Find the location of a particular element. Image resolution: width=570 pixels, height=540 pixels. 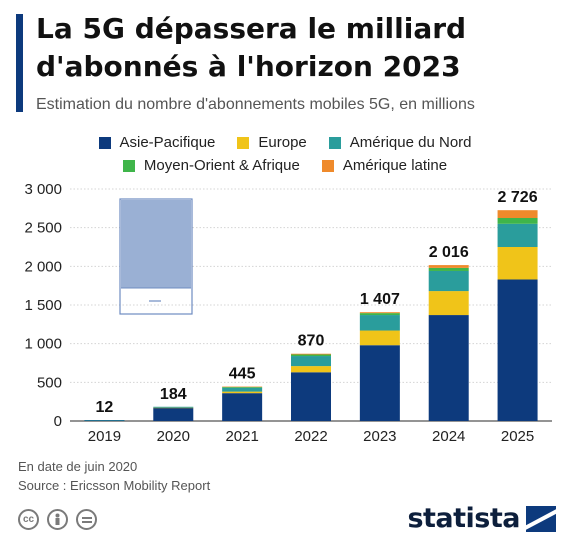

y-tick-label: 500 is located at coordinates (49, 382).